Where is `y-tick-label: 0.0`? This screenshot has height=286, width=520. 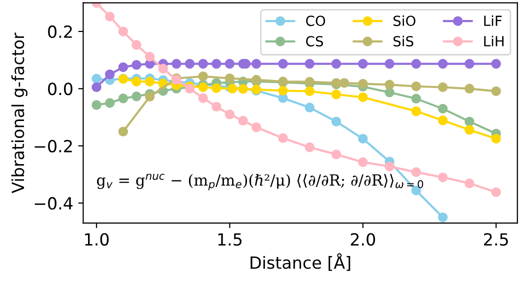
y-tick-label: 0.0 is located at coordinates (60, 89).